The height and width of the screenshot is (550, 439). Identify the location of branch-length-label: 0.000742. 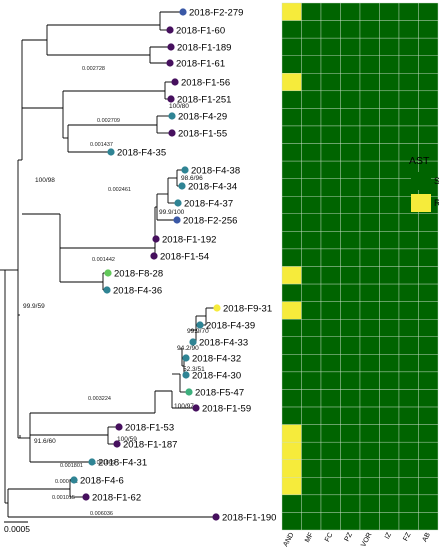
(66, 482).